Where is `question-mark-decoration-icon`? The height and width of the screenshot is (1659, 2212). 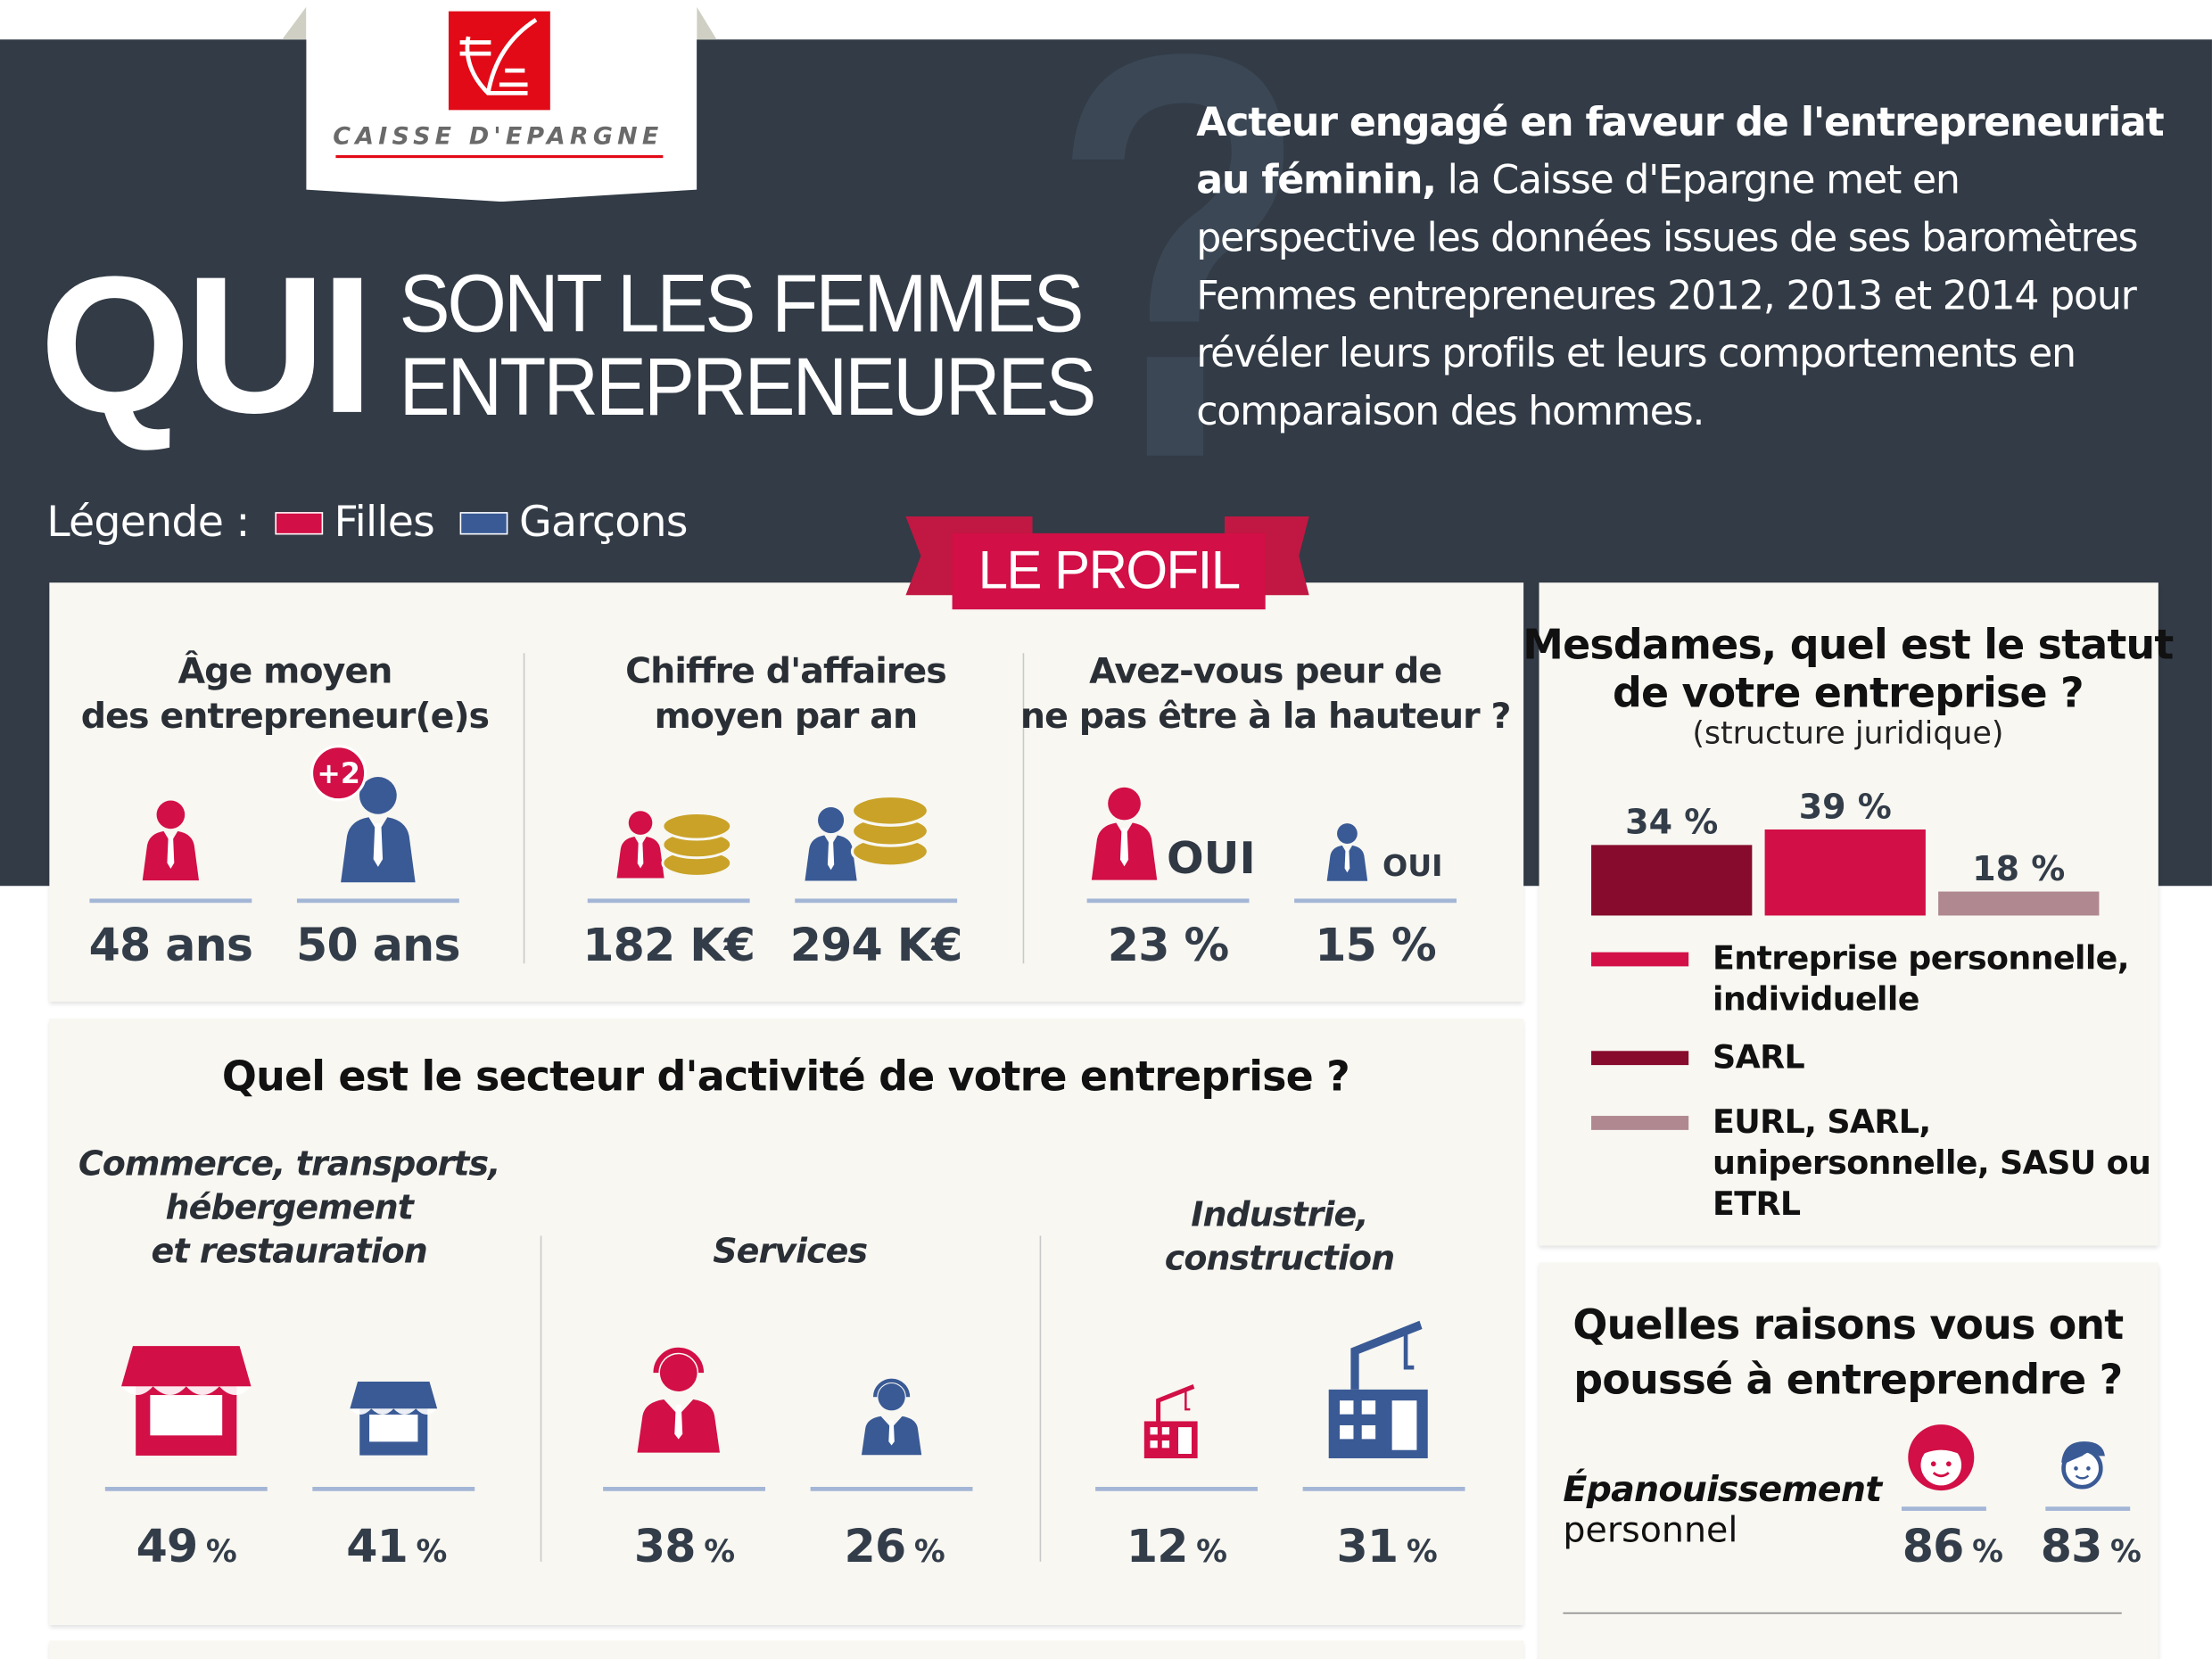 question-mark-decoration-icon is located at coordinates (1178, 255).